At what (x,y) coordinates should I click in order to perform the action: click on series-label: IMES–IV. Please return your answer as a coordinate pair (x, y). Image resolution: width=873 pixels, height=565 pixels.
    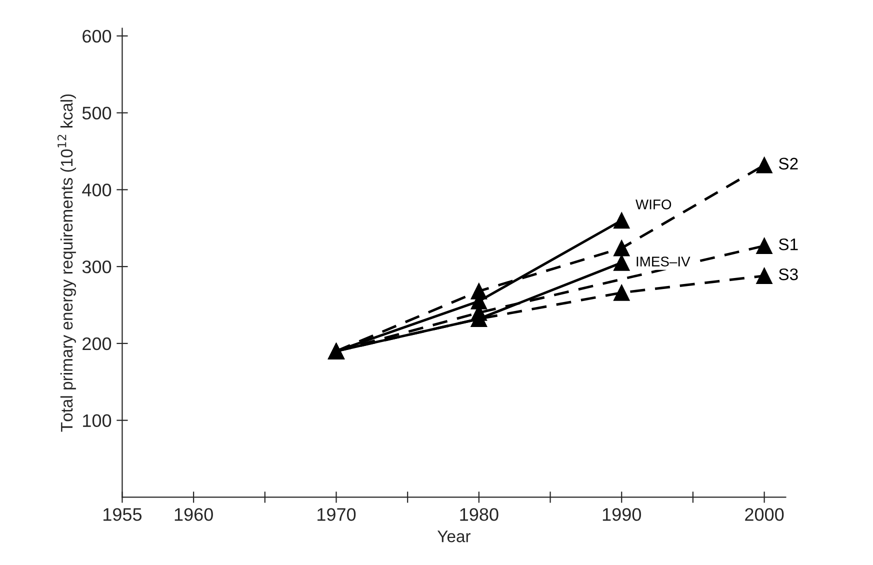
    Looking at the image, I should click on (663, 261).